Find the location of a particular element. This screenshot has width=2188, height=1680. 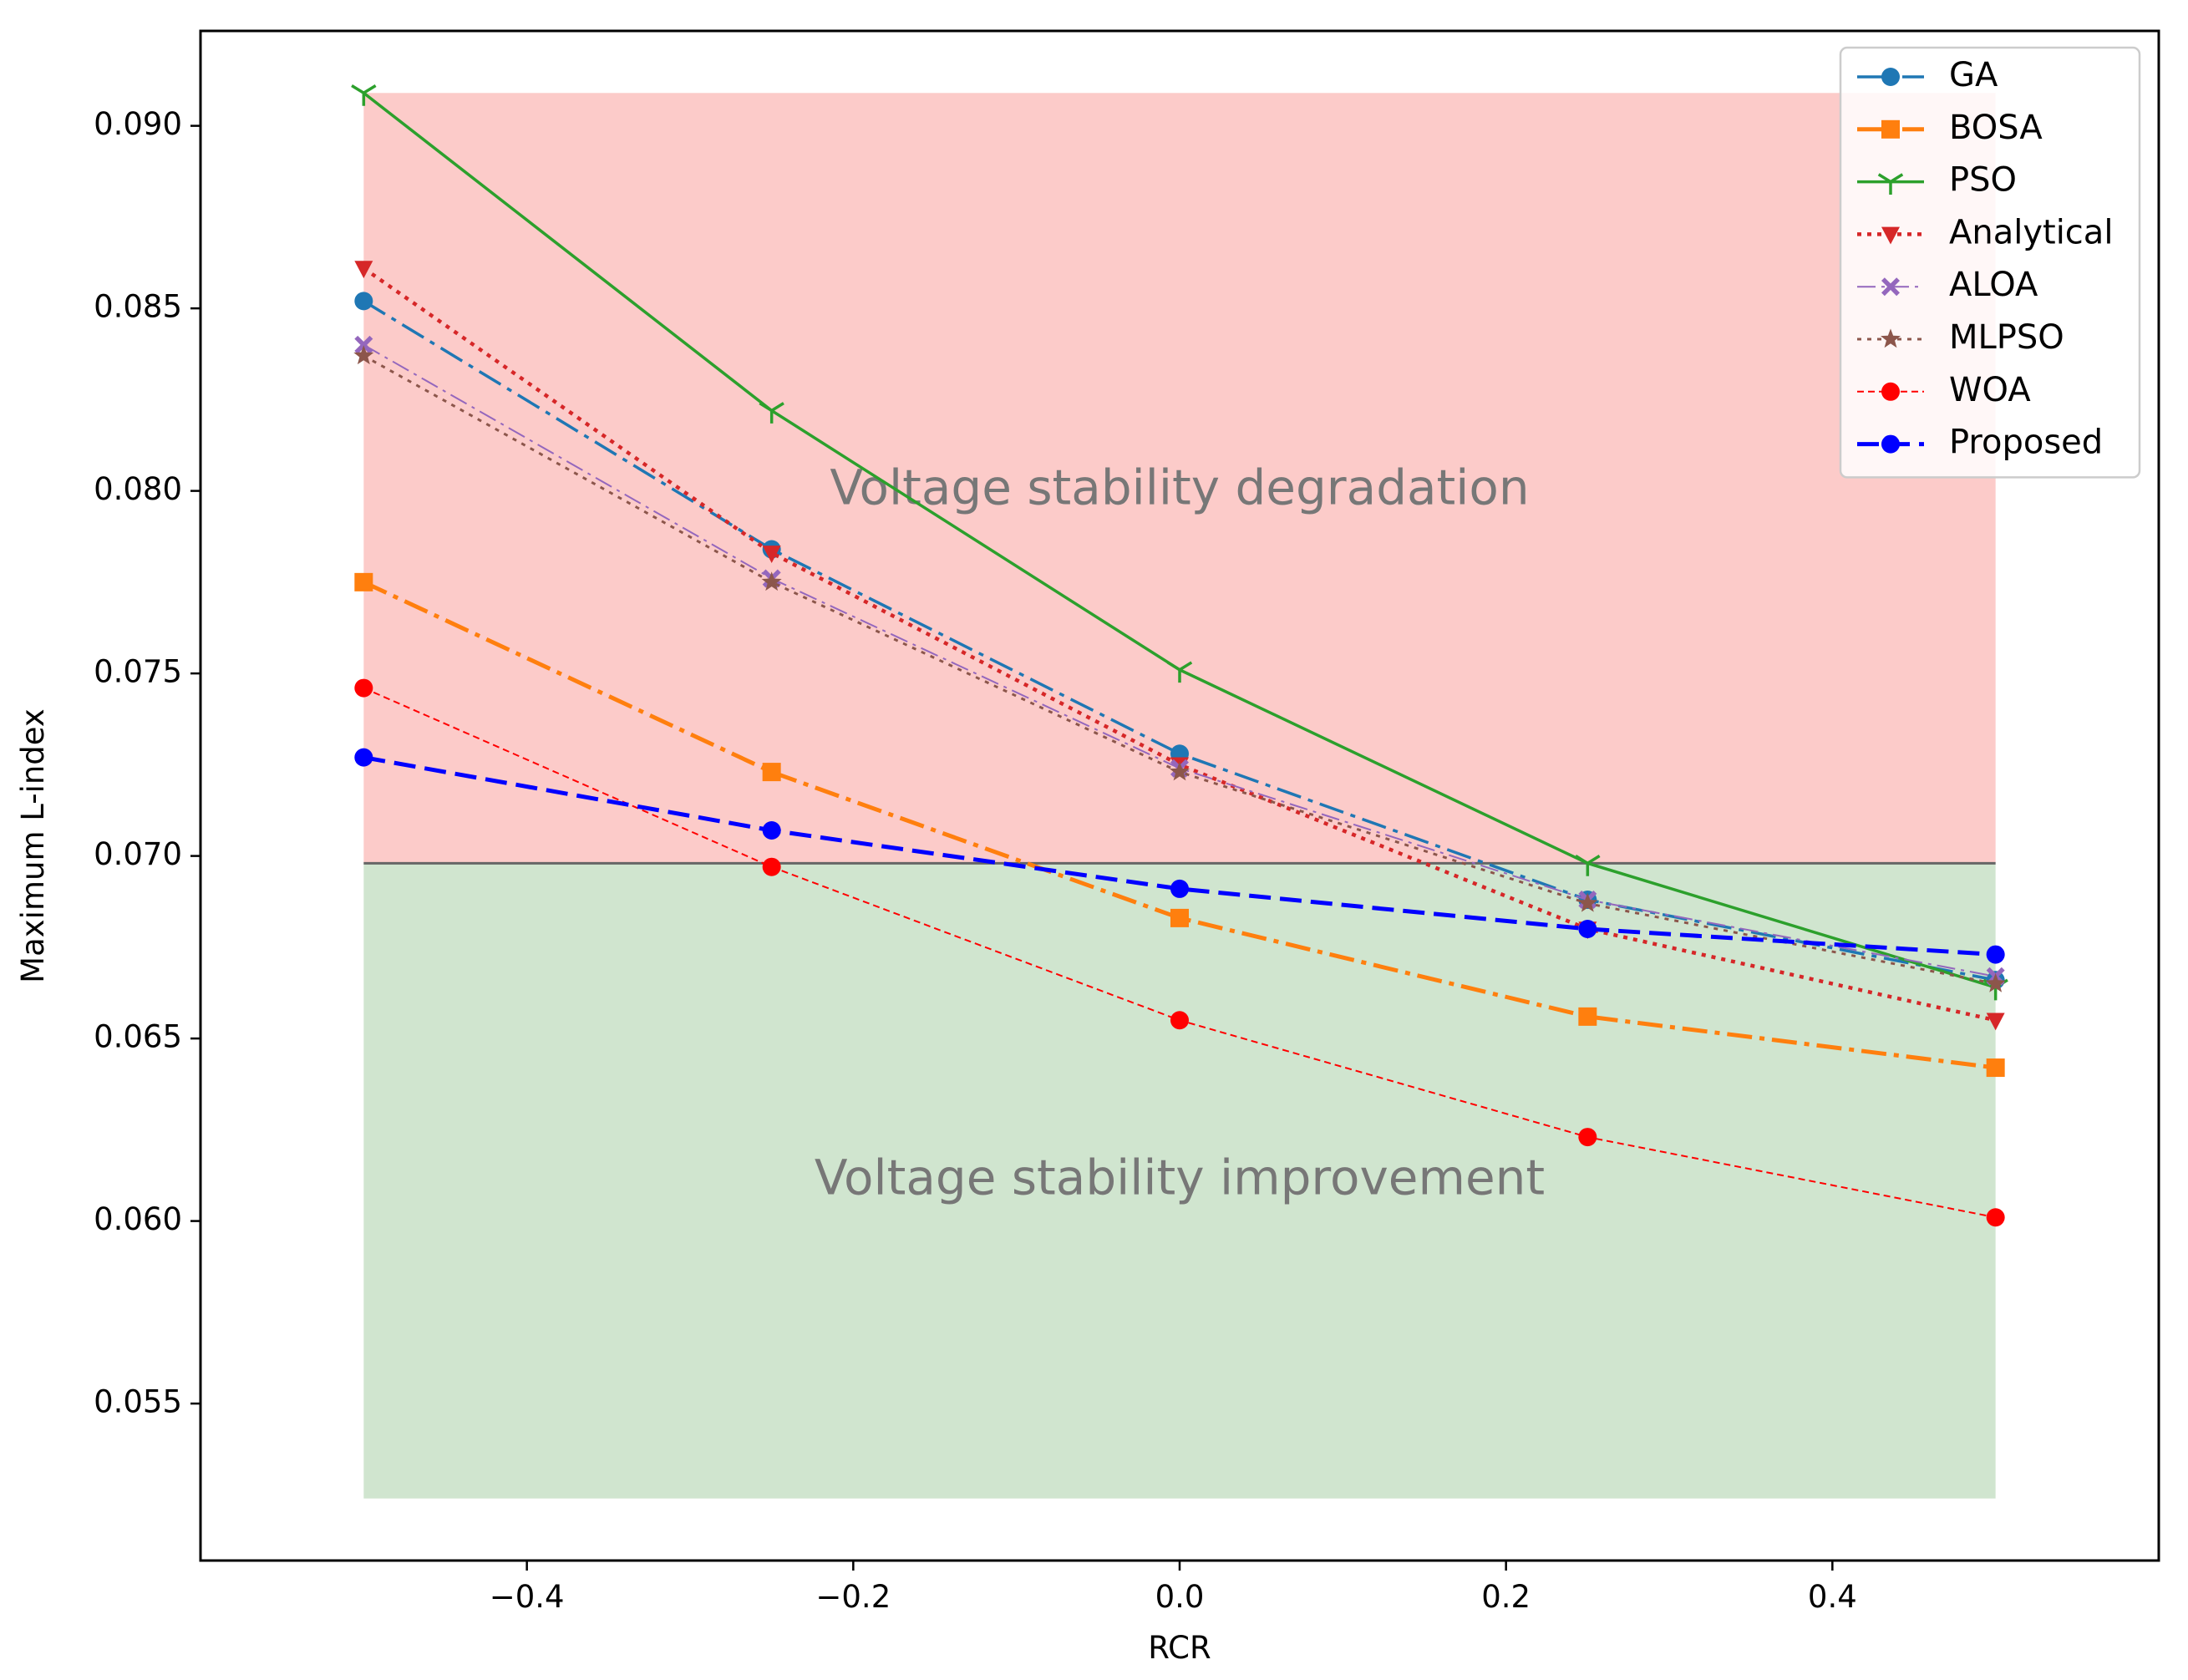

series-proposed is located at coordinates (1179, 856).